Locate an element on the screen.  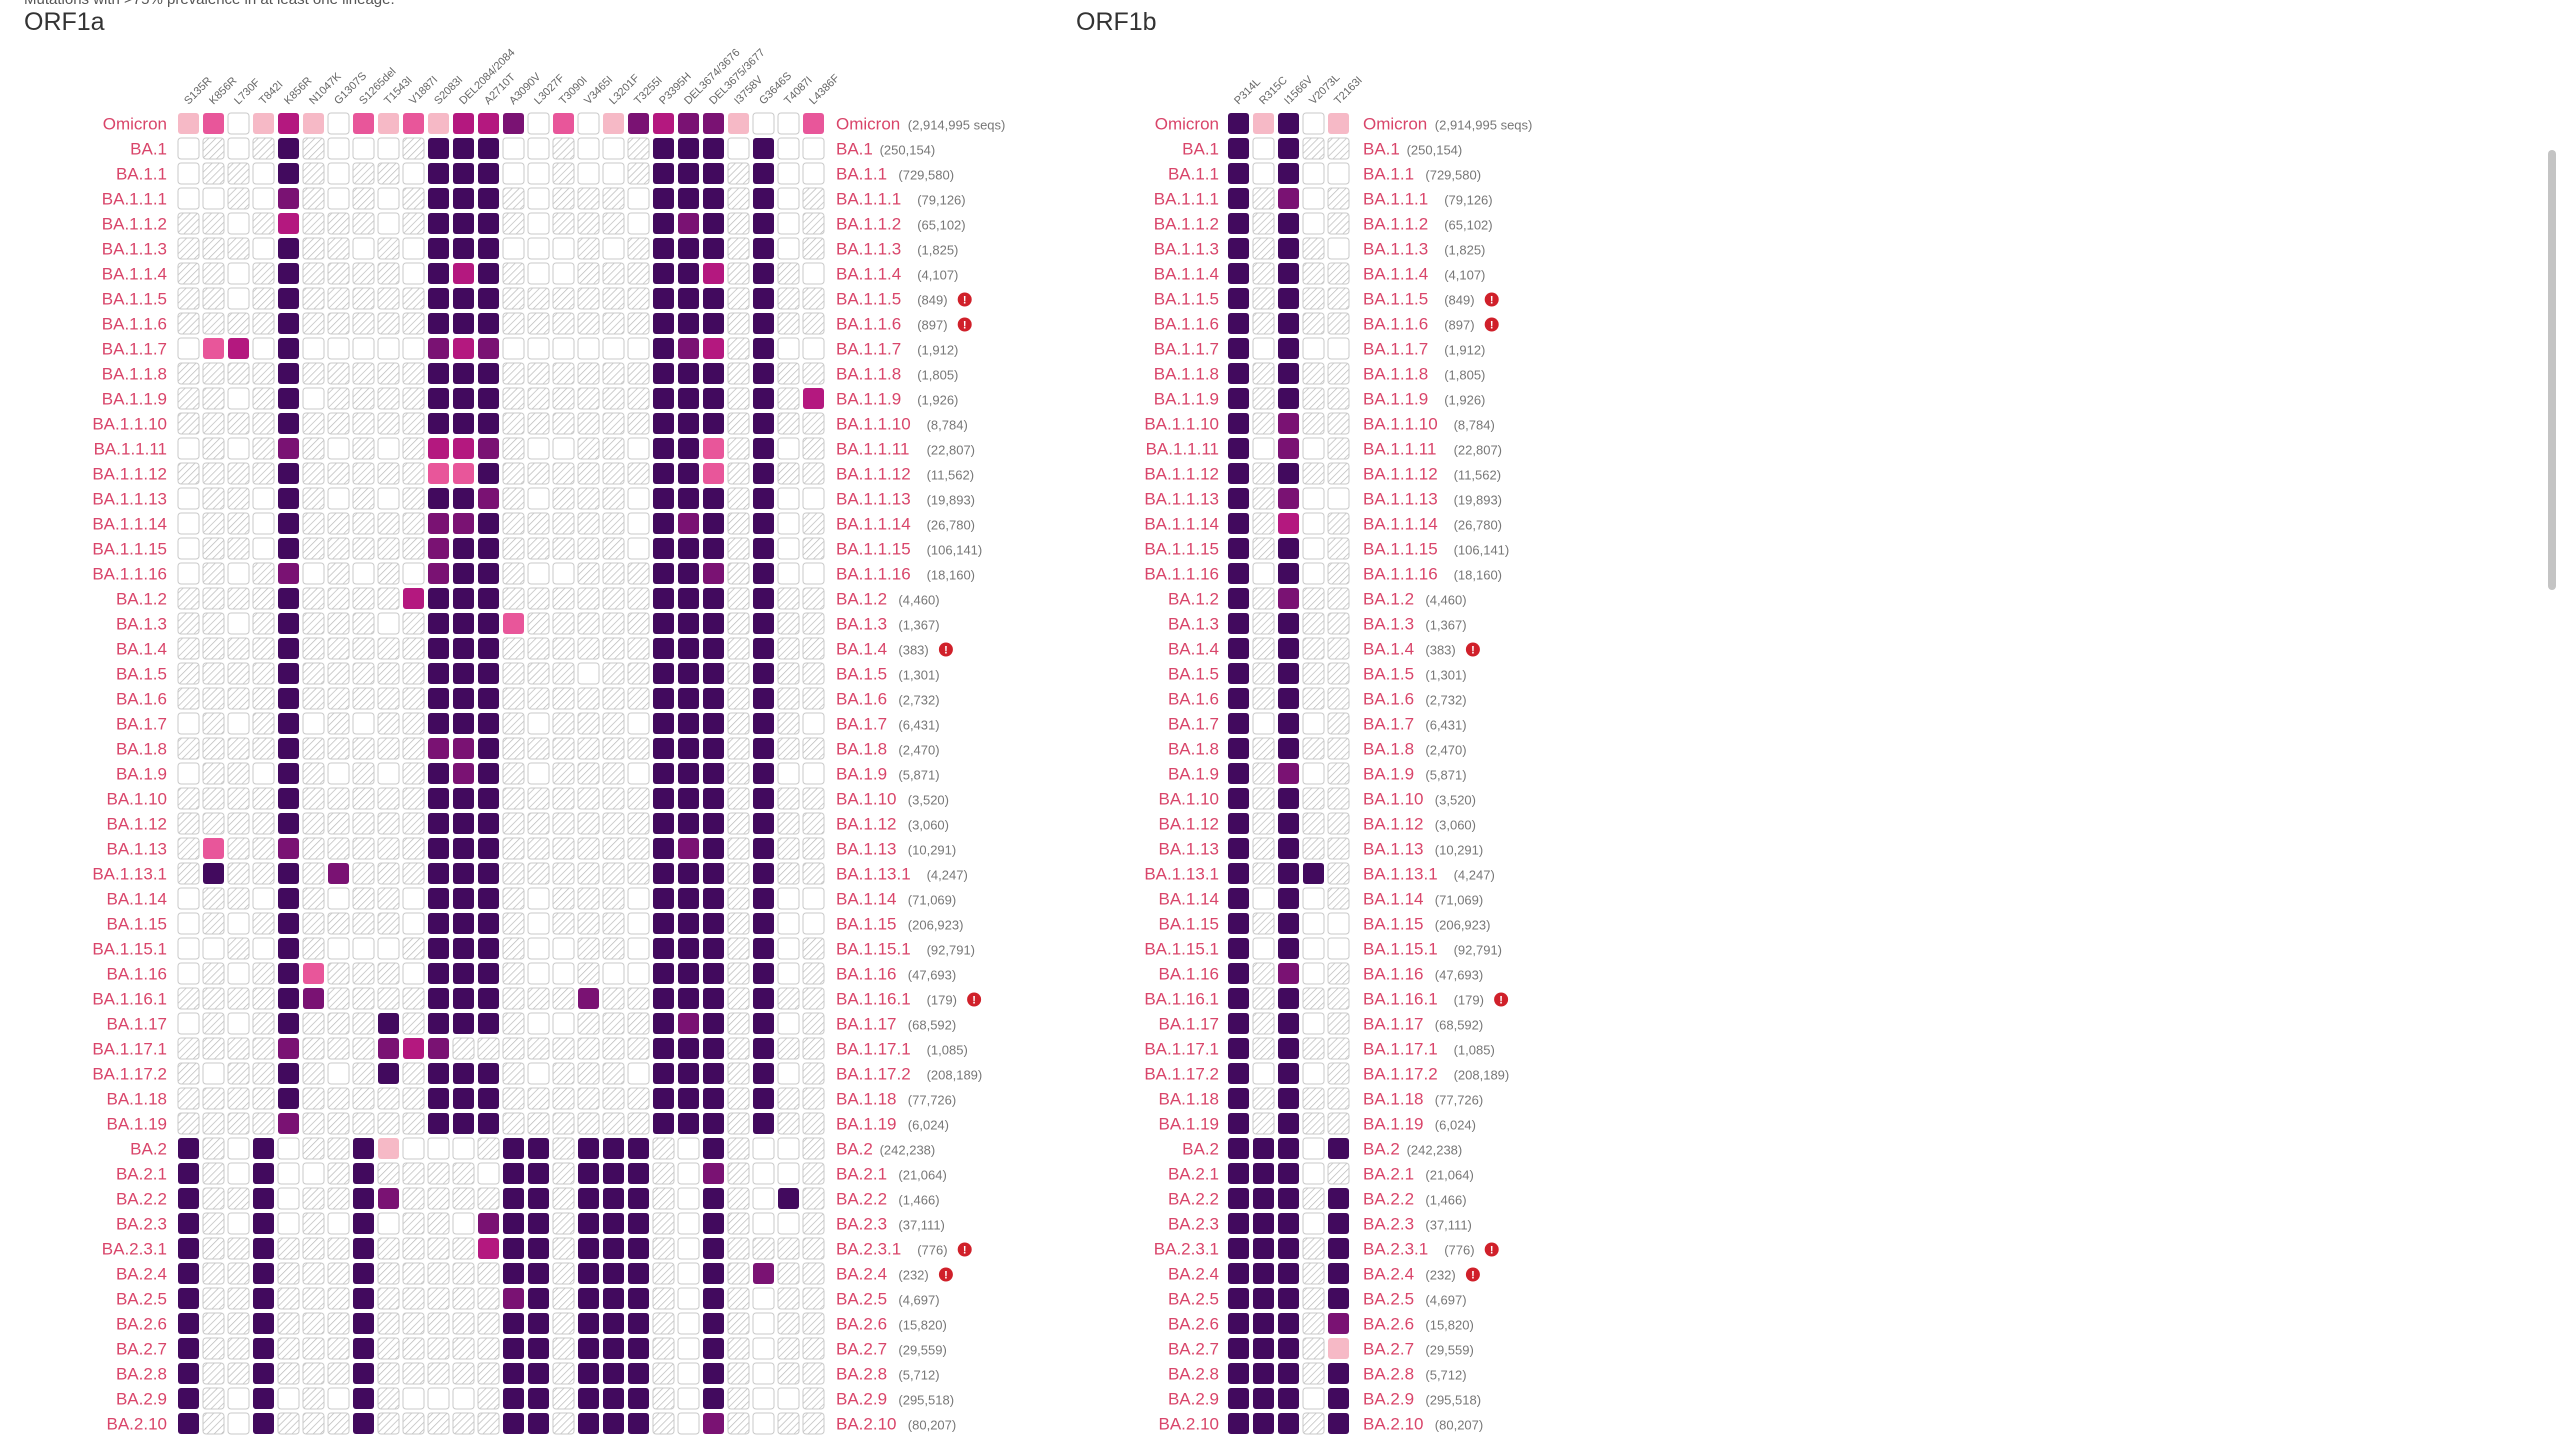
lineage-label: BA.1.8 is located at coordinates (1193, 749).